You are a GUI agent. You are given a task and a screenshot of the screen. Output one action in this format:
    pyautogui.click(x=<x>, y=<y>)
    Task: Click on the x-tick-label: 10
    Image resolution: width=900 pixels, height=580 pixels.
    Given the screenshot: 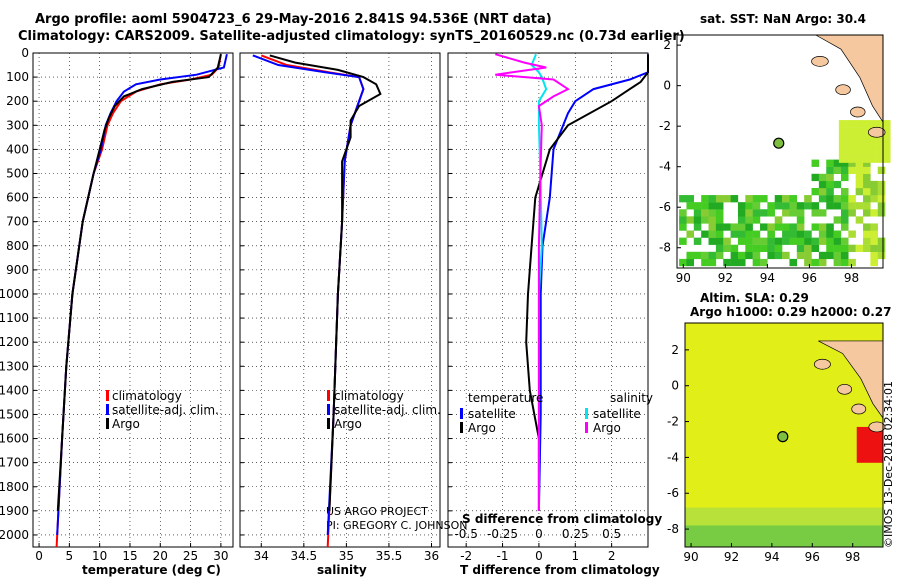 What is the action you would take?
    pyautogui.click(x=99, y=556)
    